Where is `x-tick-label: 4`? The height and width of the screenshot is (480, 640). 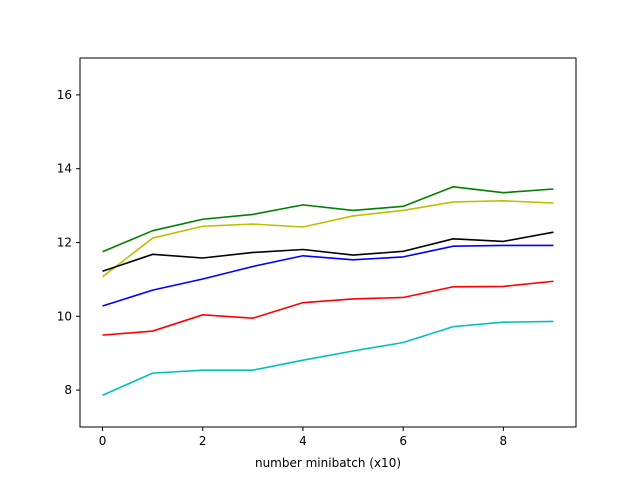 x-tick-label: 4 is located at coordinates (303, 441).